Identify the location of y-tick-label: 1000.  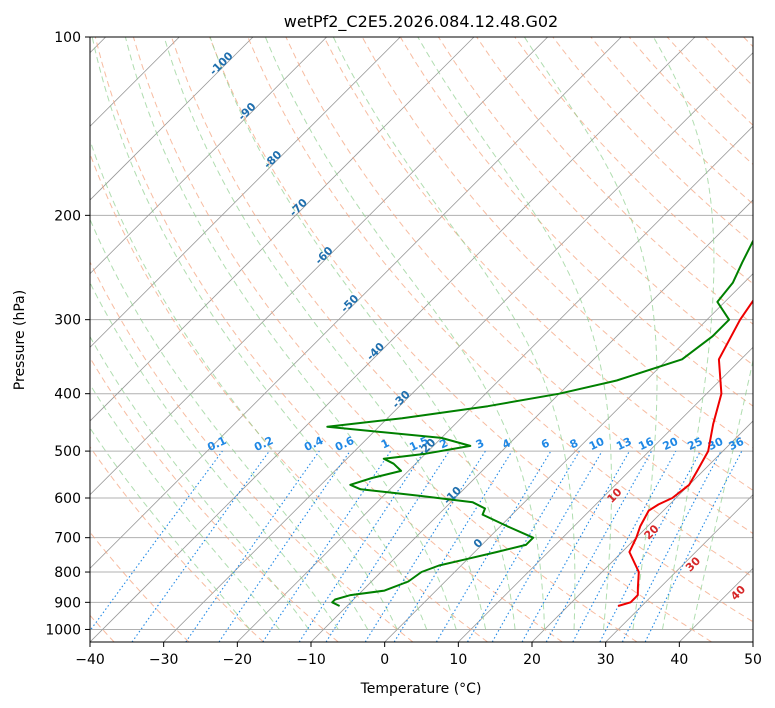
(63, 630).